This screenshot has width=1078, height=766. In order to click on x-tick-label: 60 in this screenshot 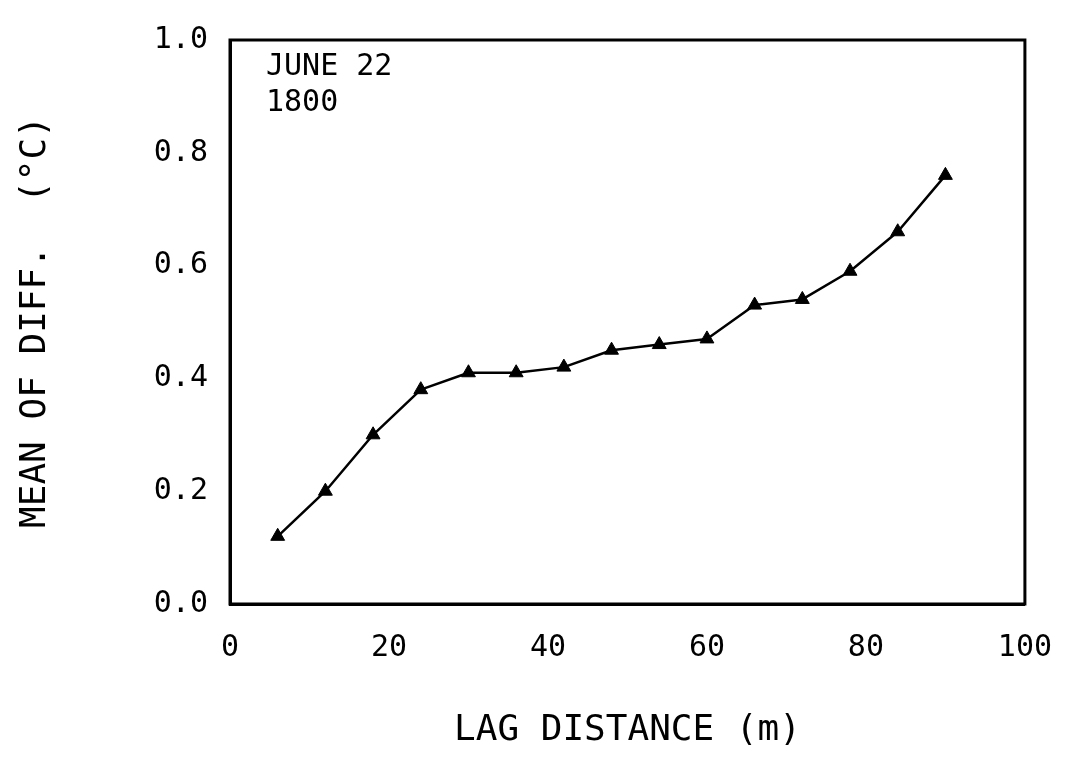, I will do `click(707, 645)`.